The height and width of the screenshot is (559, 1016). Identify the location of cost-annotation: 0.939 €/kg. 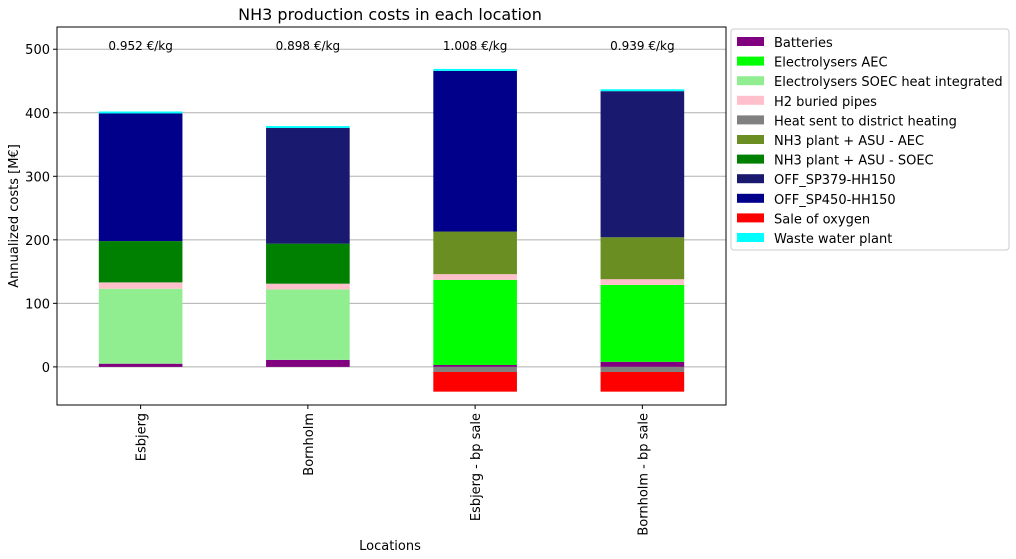
(642, 46).